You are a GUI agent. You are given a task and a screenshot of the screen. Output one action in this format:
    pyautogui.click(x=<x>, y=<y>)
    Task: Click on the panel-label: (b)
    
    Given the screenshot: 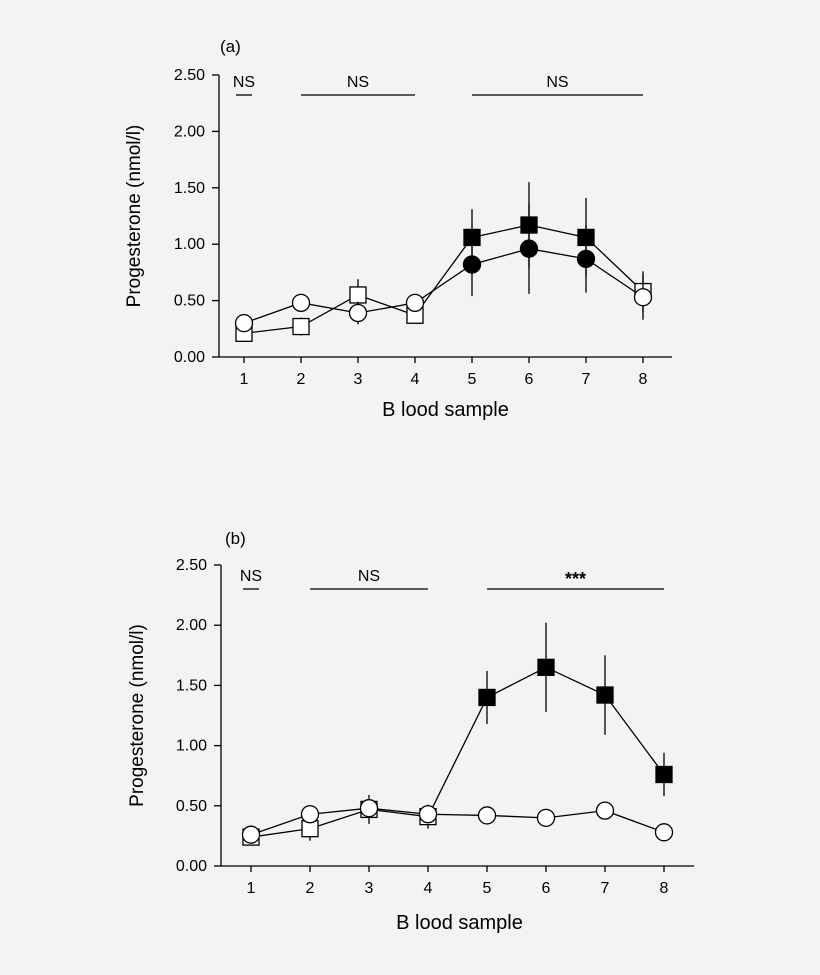 What is the action you would take?
    pyautogui.click(x=235, y=538)
    